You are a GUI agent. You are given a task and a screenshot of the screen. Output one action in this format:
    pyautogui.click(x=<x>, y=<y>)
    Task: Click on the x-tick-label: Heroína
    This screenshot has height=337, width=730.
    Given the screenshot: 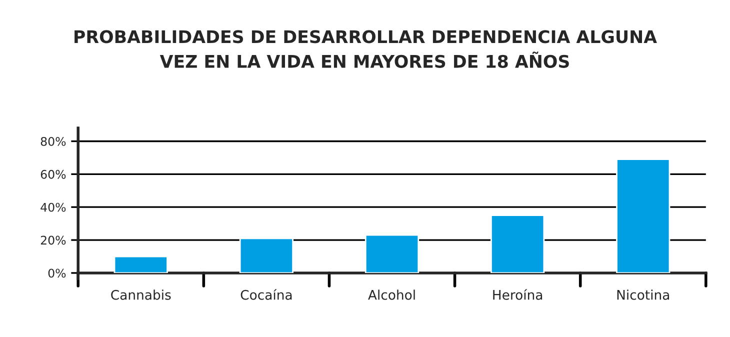 What is the action you would take?
    pyautogui.click(x=517, y=294)
    